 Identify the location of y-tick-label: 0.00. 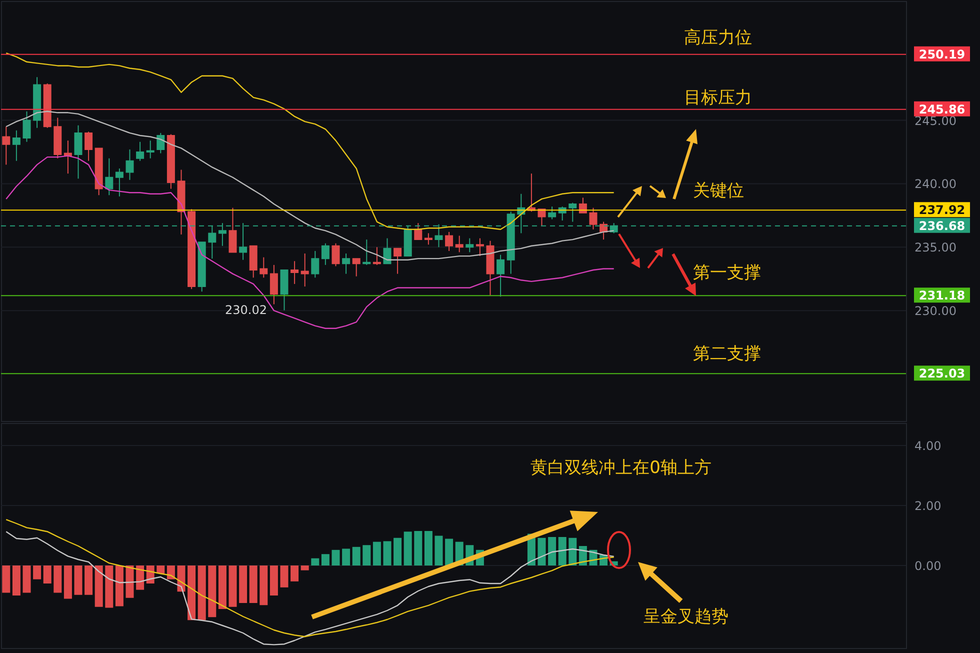
(928, 566).